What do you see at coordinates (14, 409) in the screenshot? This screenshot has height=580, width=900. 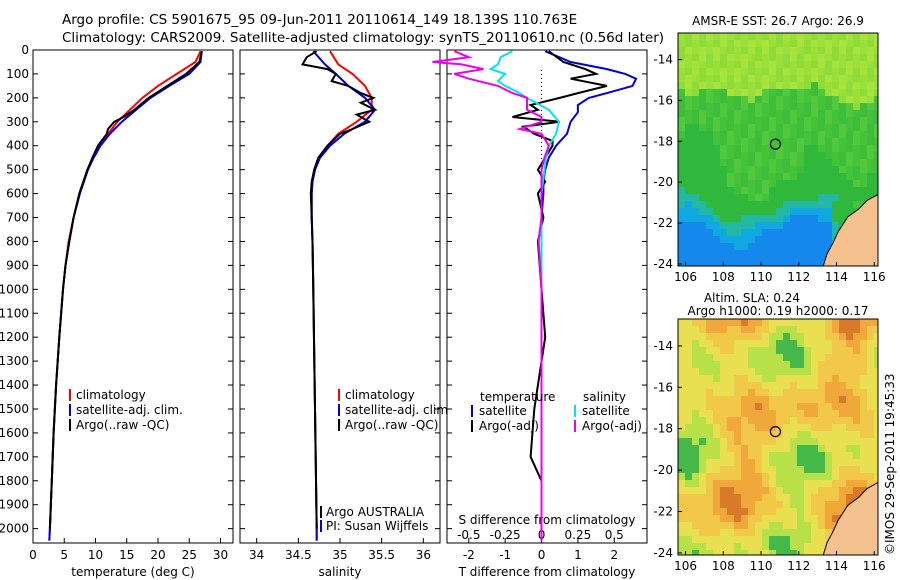 I see `y-tick-label: 1500` at bounding box center [14, 409].